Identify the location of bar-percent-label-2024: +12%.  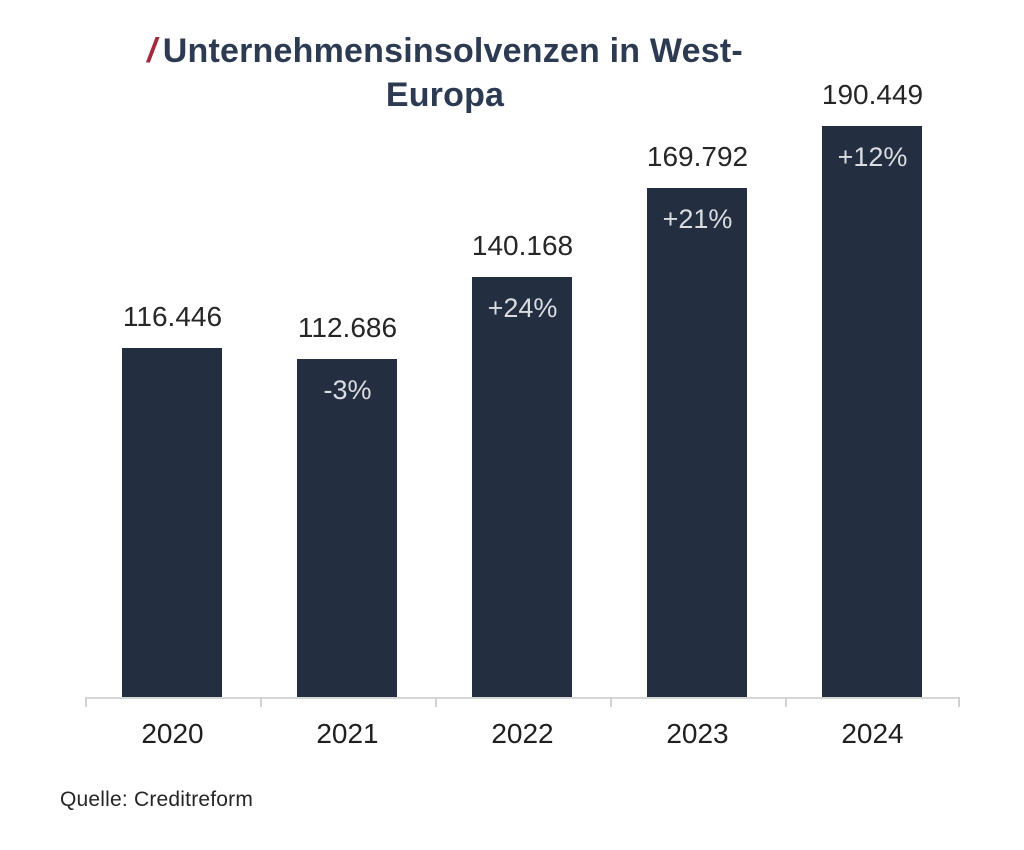
(872, 157).